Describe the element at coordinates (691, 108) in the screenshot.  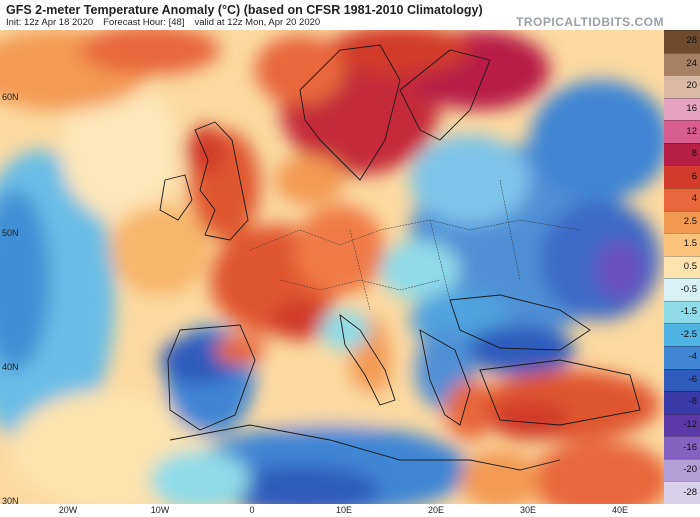
I see `colorbar-label: 16` at that location.